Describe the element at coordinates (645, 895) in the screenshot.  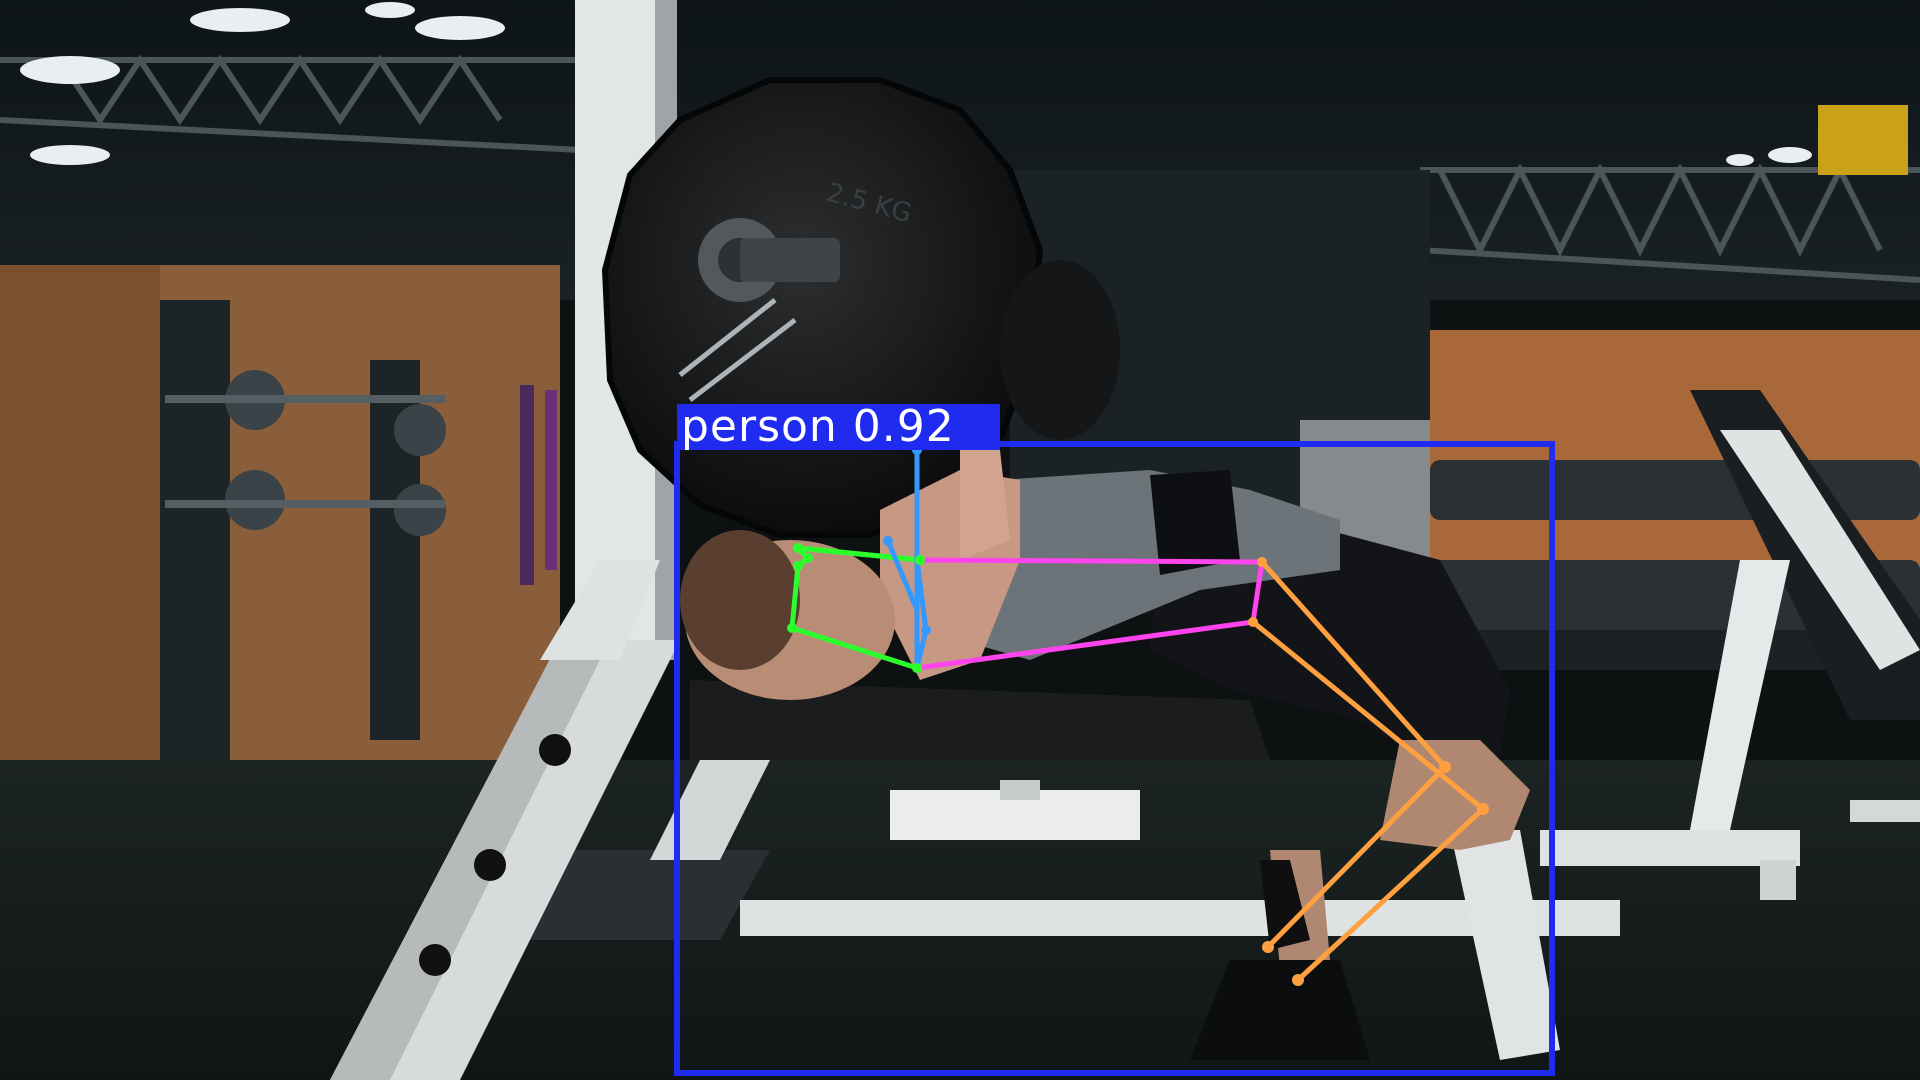
I see `floor-mat` at that location.